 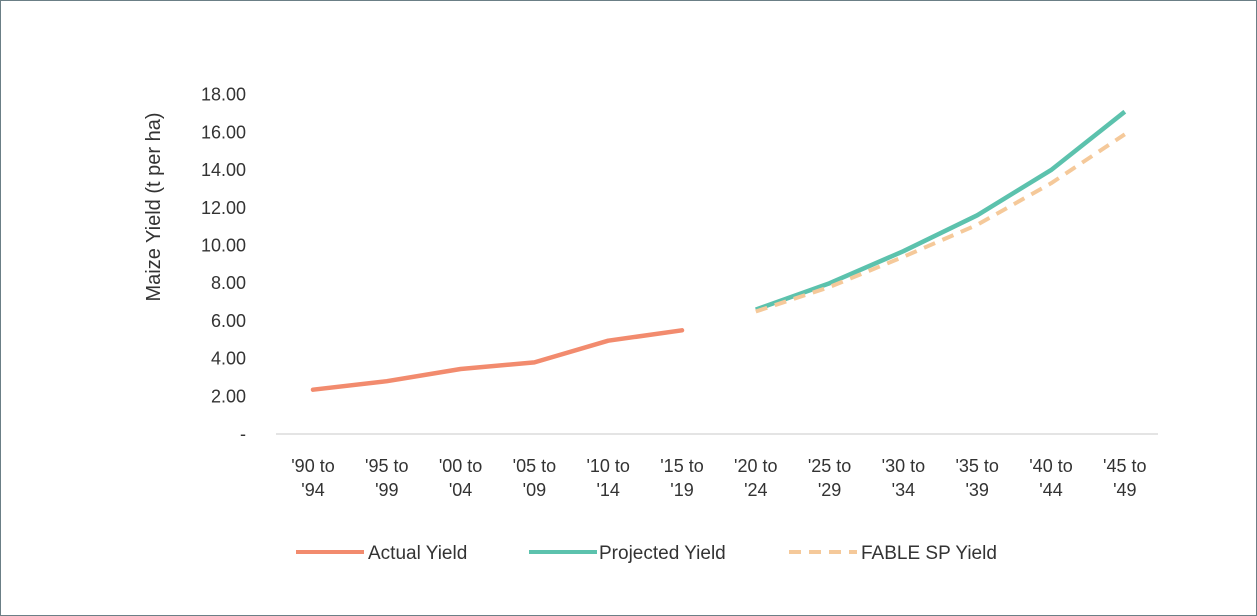 What do you see at coordinates (312, 478) in the screenshot?
I see `x-tick-label: '90 to '94` at bounding box center [312, 478].